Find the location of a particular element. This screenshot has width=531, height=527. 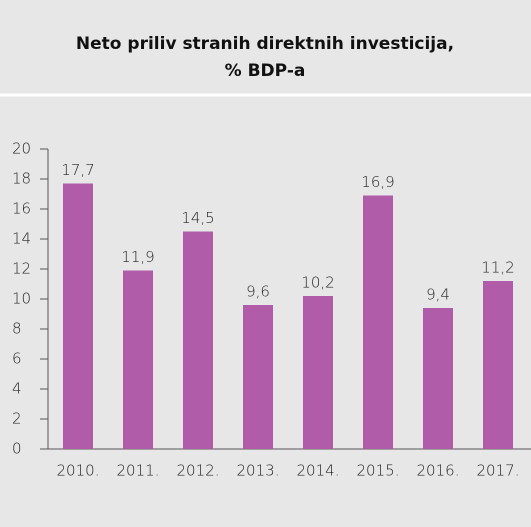

x-tick-label: 2017. is located at coordinates (498, 471).